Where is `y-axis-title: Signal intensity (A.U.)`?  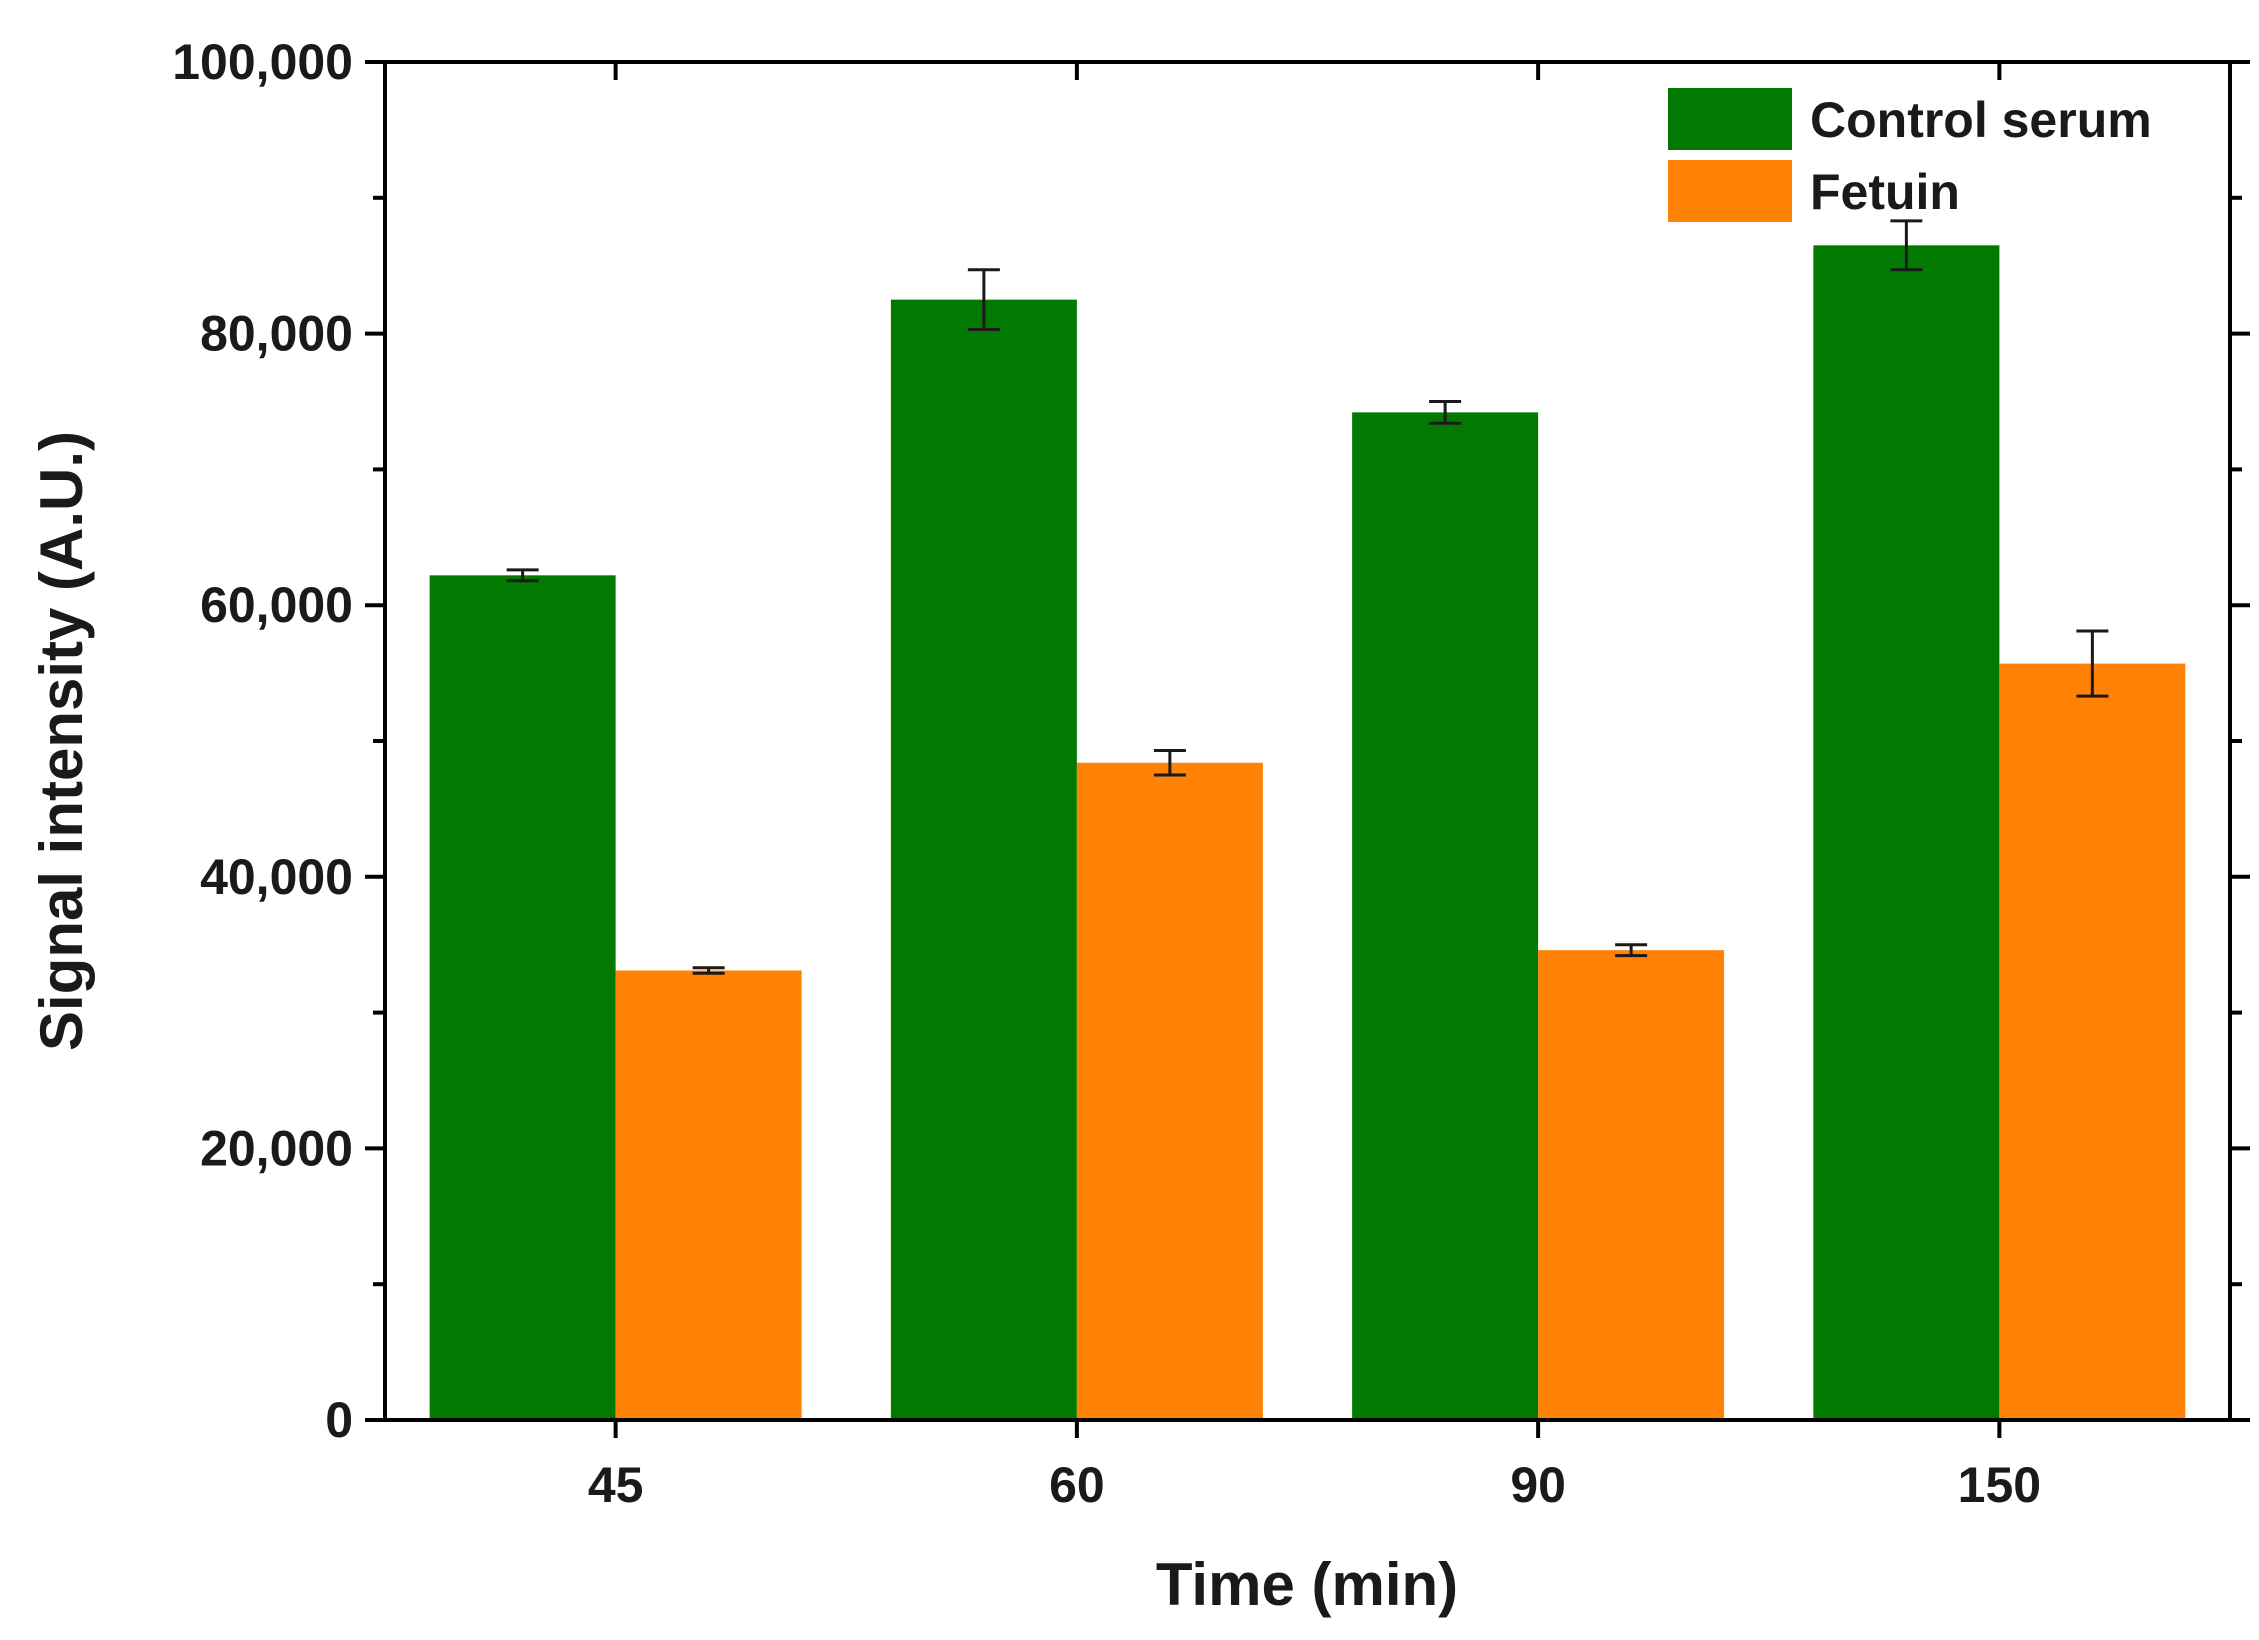 y-axis-title: Signal intensity (A.U.) is located at coordinates (61, 741).